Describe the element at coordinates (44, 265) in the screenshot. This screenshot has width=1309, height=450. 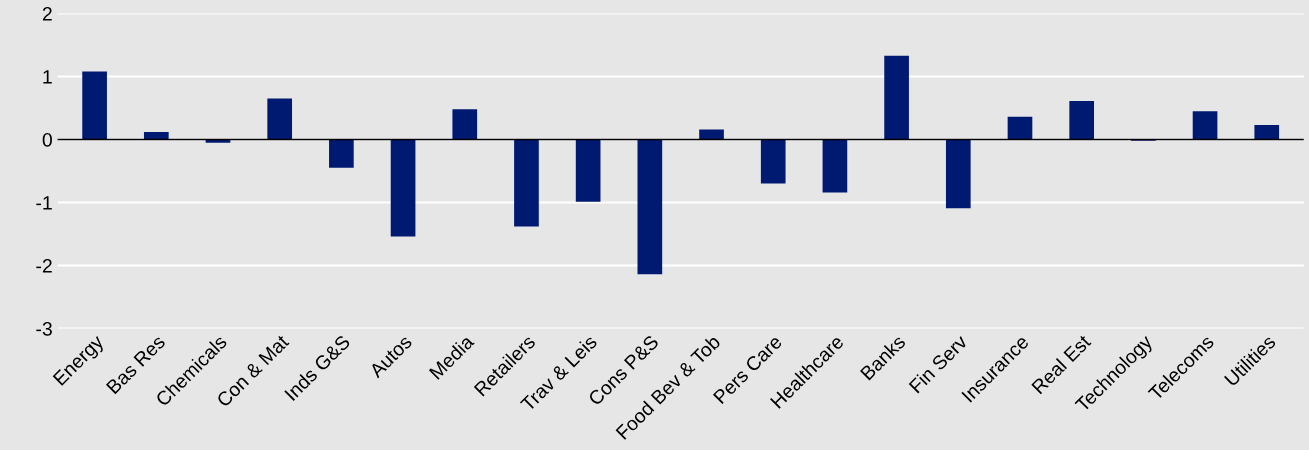
I see `y-tick-label: -2` at that location.